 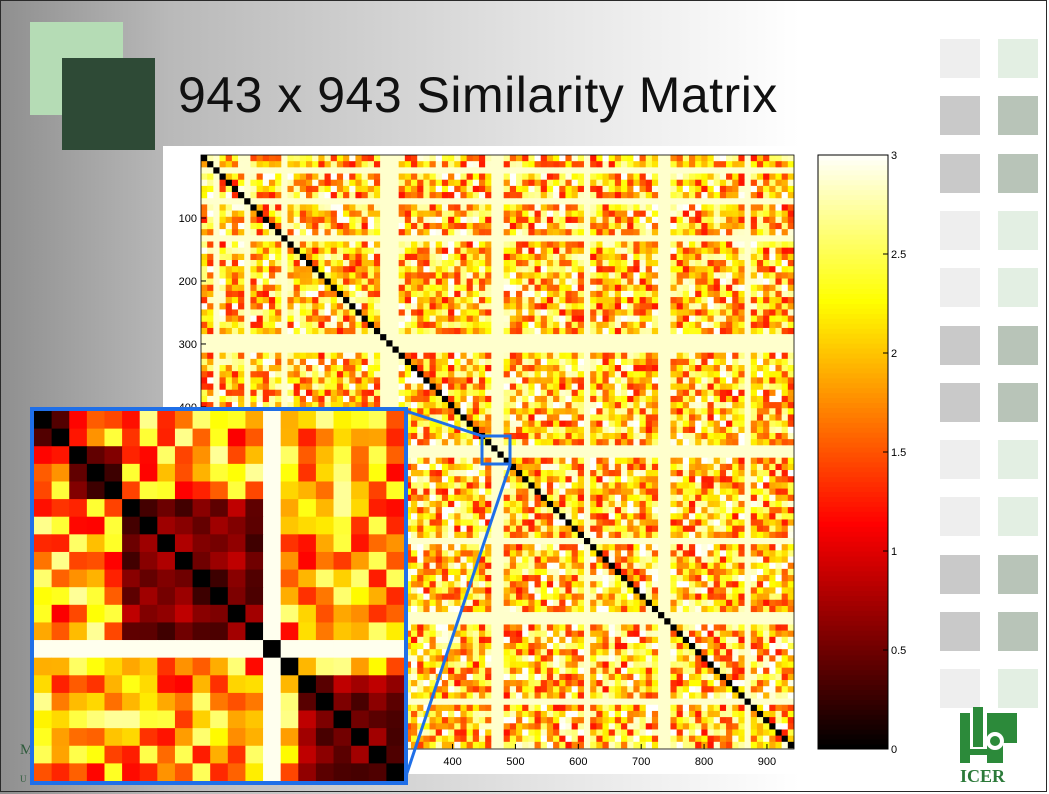 I want to click on decor-grid-square, so click(x=1018, y=230).